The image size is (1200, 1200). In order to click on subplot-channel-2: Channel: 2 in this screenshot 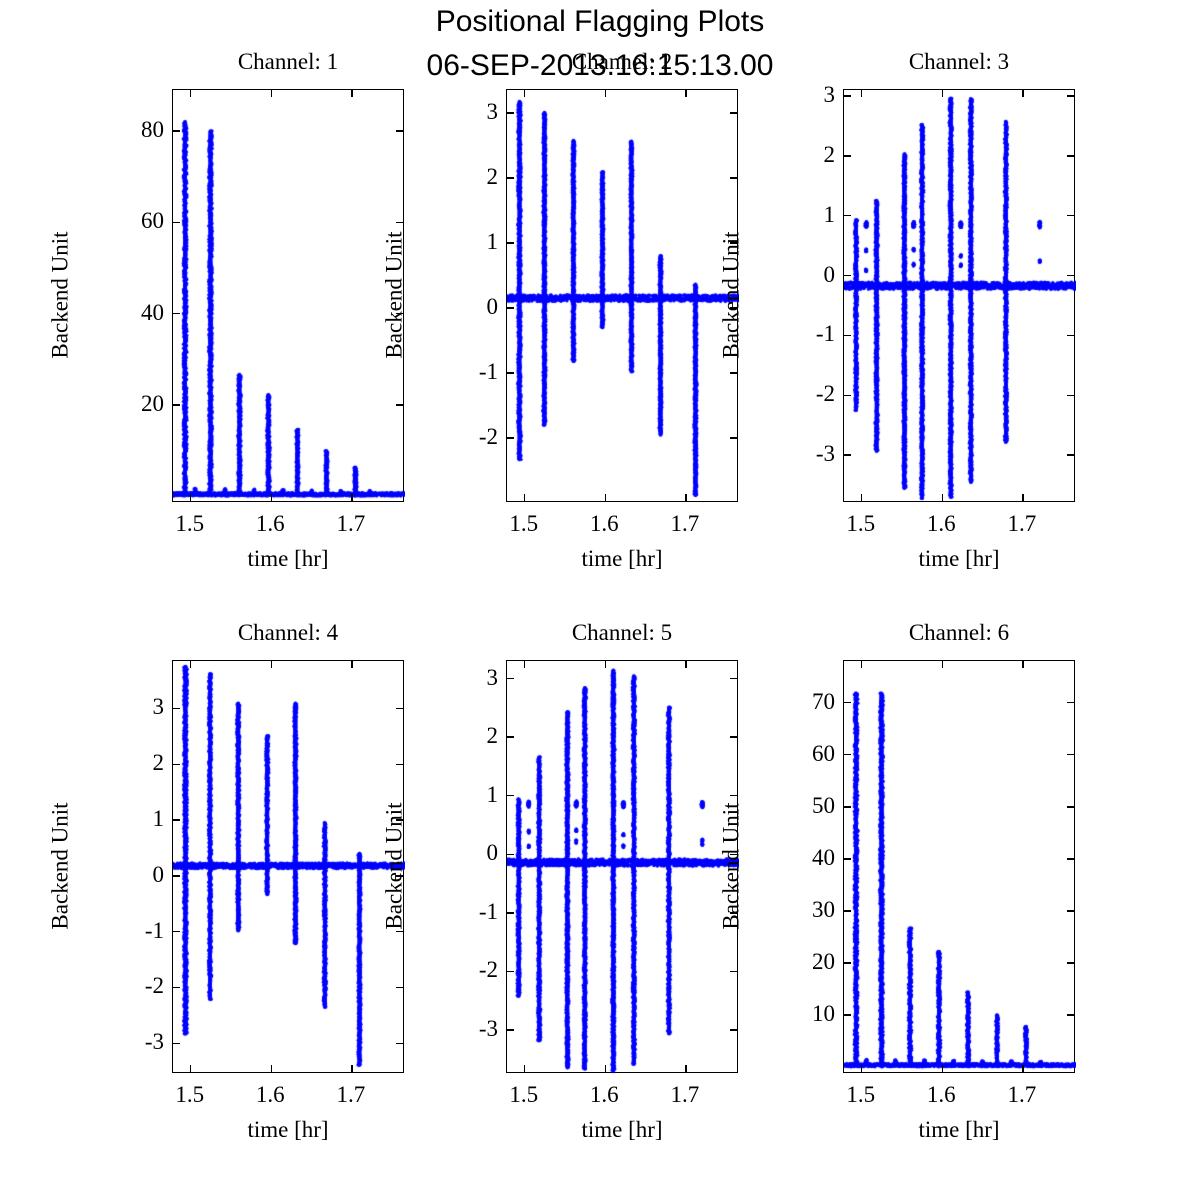, I will do `click(622, 276)`.